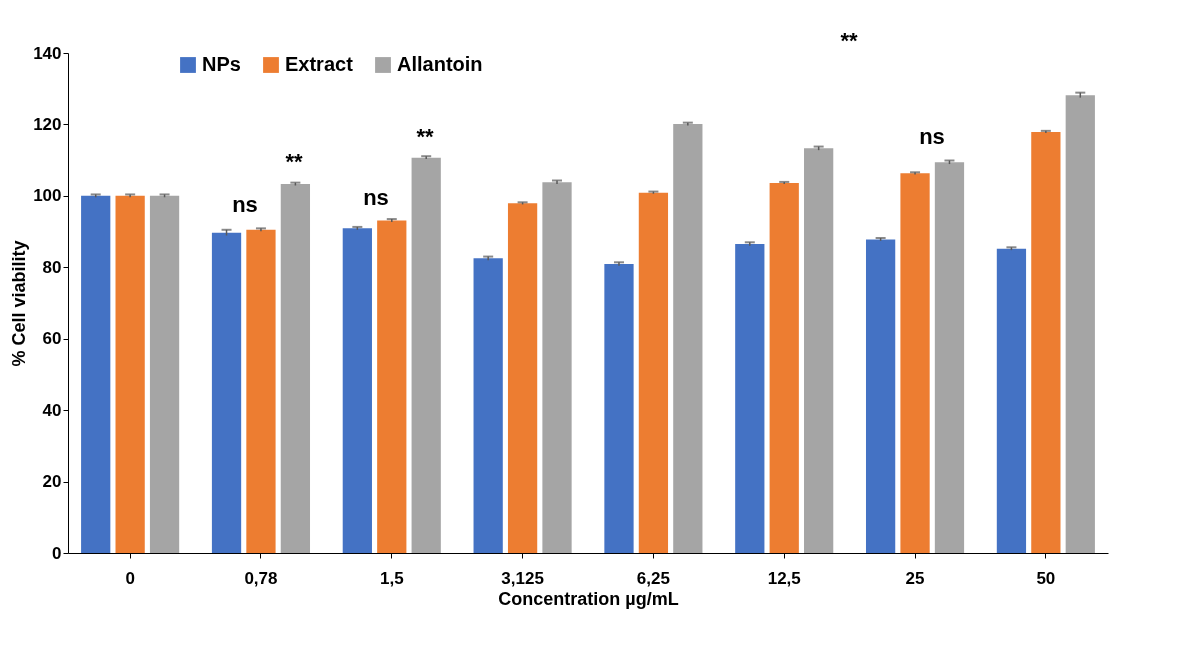 The height and width of the screenshot is (655, 1195). What do you see at coordinates (653, 578) in the screenshot?
I see `x-tick-label: 6,25` at bounding box center [653, 578].